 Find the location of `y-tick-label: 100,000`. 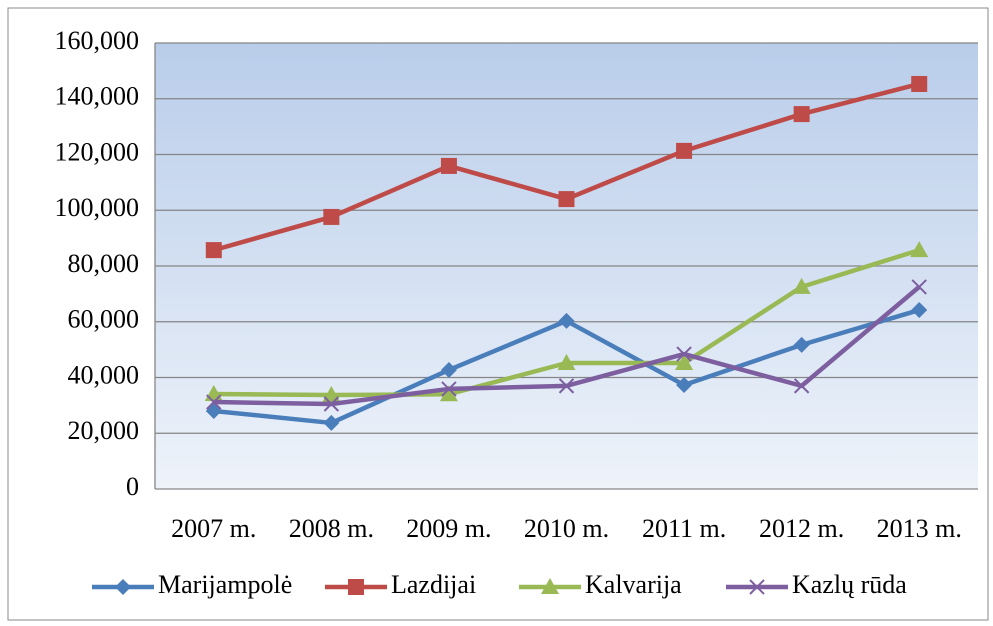

y-tick-label: 100,000 is located at coordinates (97, 207).